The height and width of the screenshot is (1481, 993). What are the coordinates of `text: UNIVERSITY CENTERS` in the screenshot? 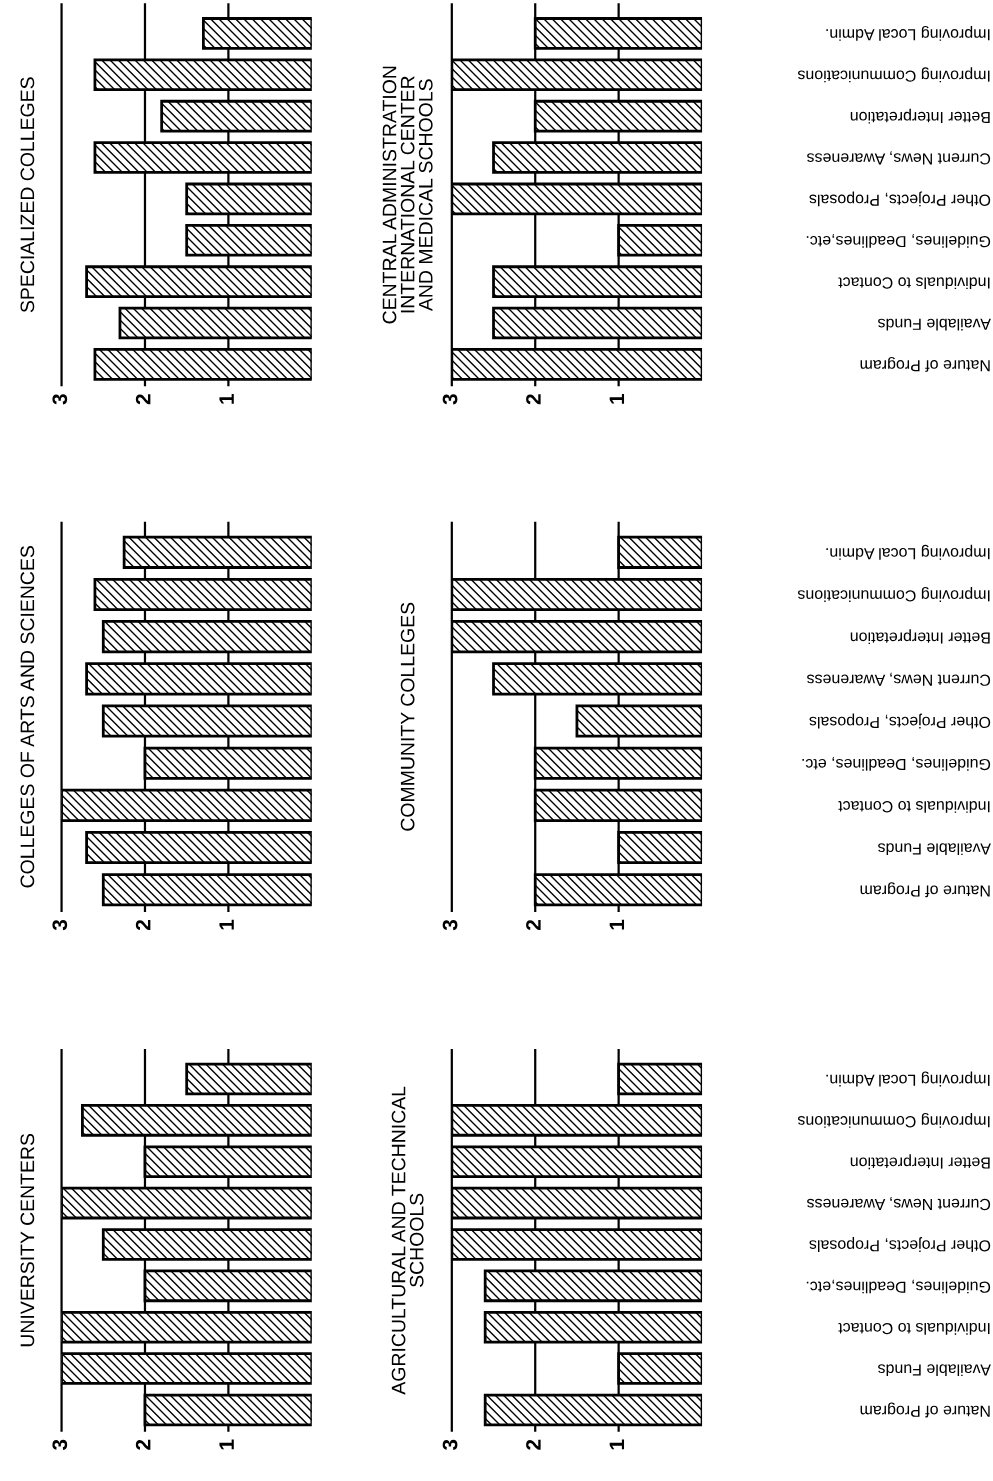 It's located at (27, 1240).